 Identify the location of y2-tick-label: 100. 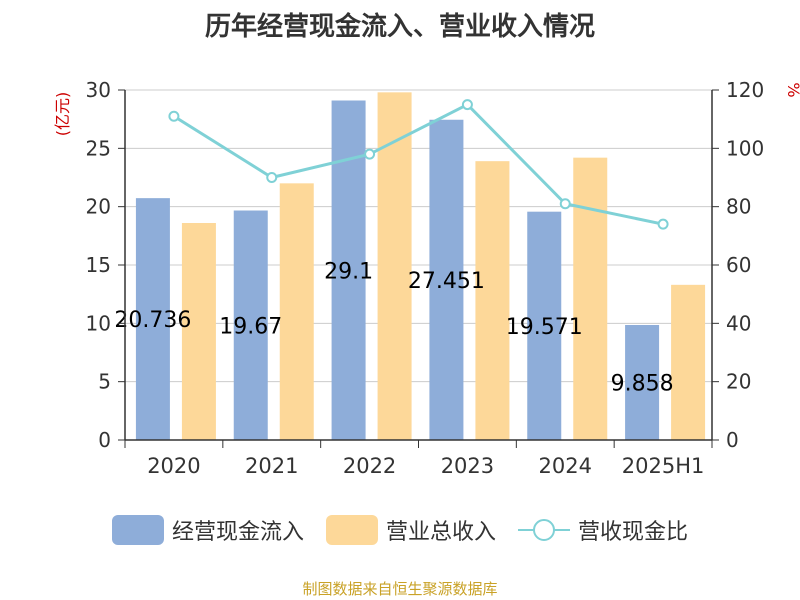
(745, 148).